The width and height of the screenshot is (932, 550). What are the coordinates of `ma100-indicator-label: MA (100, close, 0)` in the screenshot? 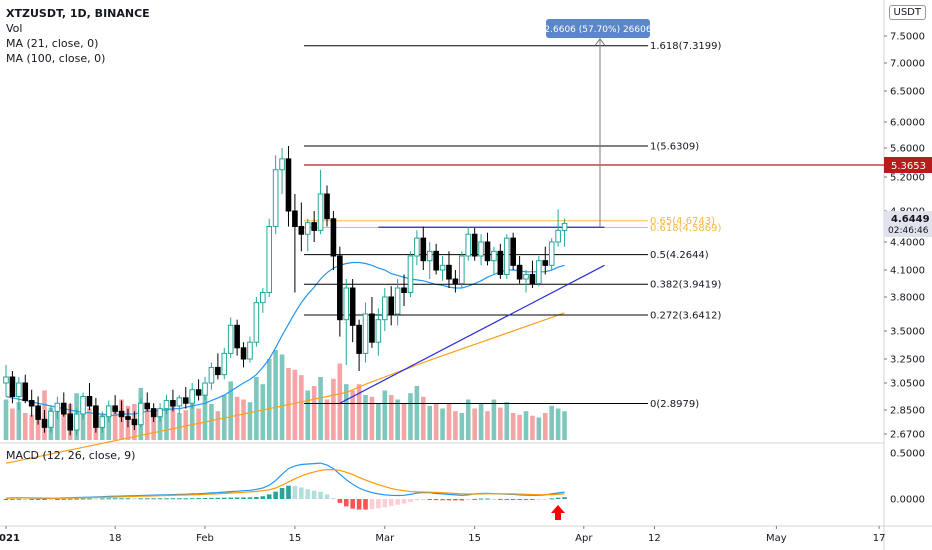 It's located at (56, 58).